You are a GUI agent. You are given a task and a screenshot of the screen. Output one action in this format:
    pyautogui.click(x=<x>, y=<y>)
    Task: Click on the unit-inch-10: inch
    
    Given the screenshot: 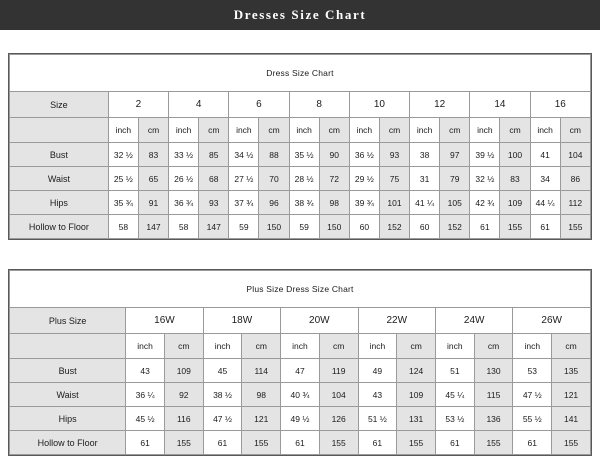 What is the action you would take?
    pyautogui.click(x=364, y=130)
    